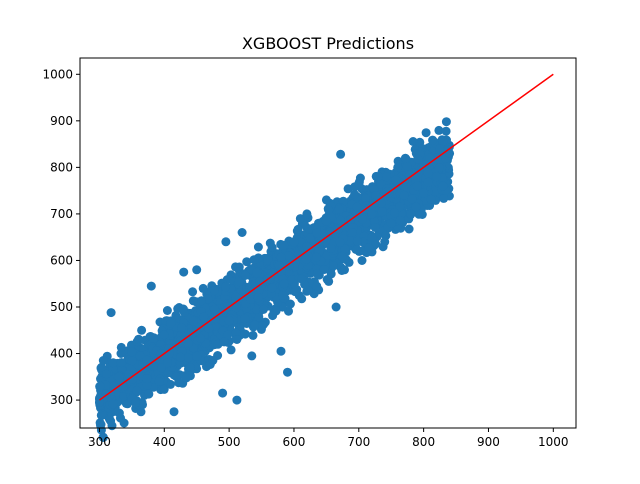 The width and height of the screenshot is (640, 484). I want to click on y-tick-label: 1000, so click(57, 74).